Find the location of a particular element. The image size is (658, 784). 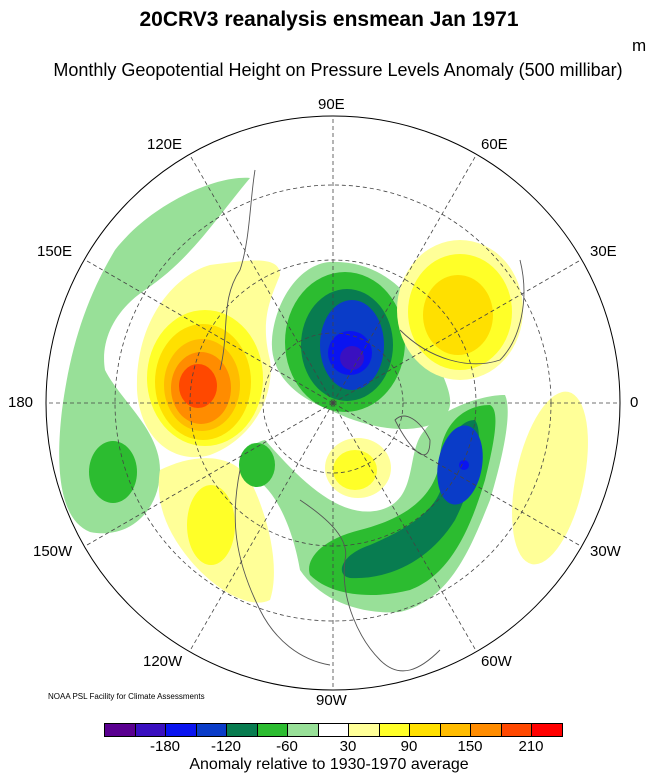

colorbar is located at coordinates (333, 730).